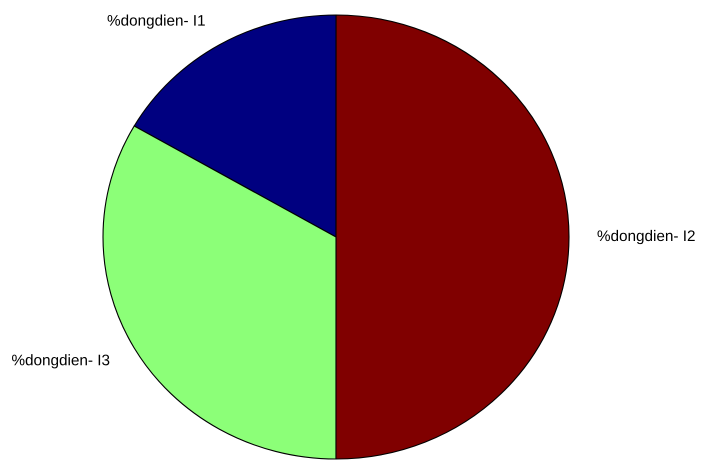  I want to click on slice-label: %dongdien- I3, so click(61, 361).